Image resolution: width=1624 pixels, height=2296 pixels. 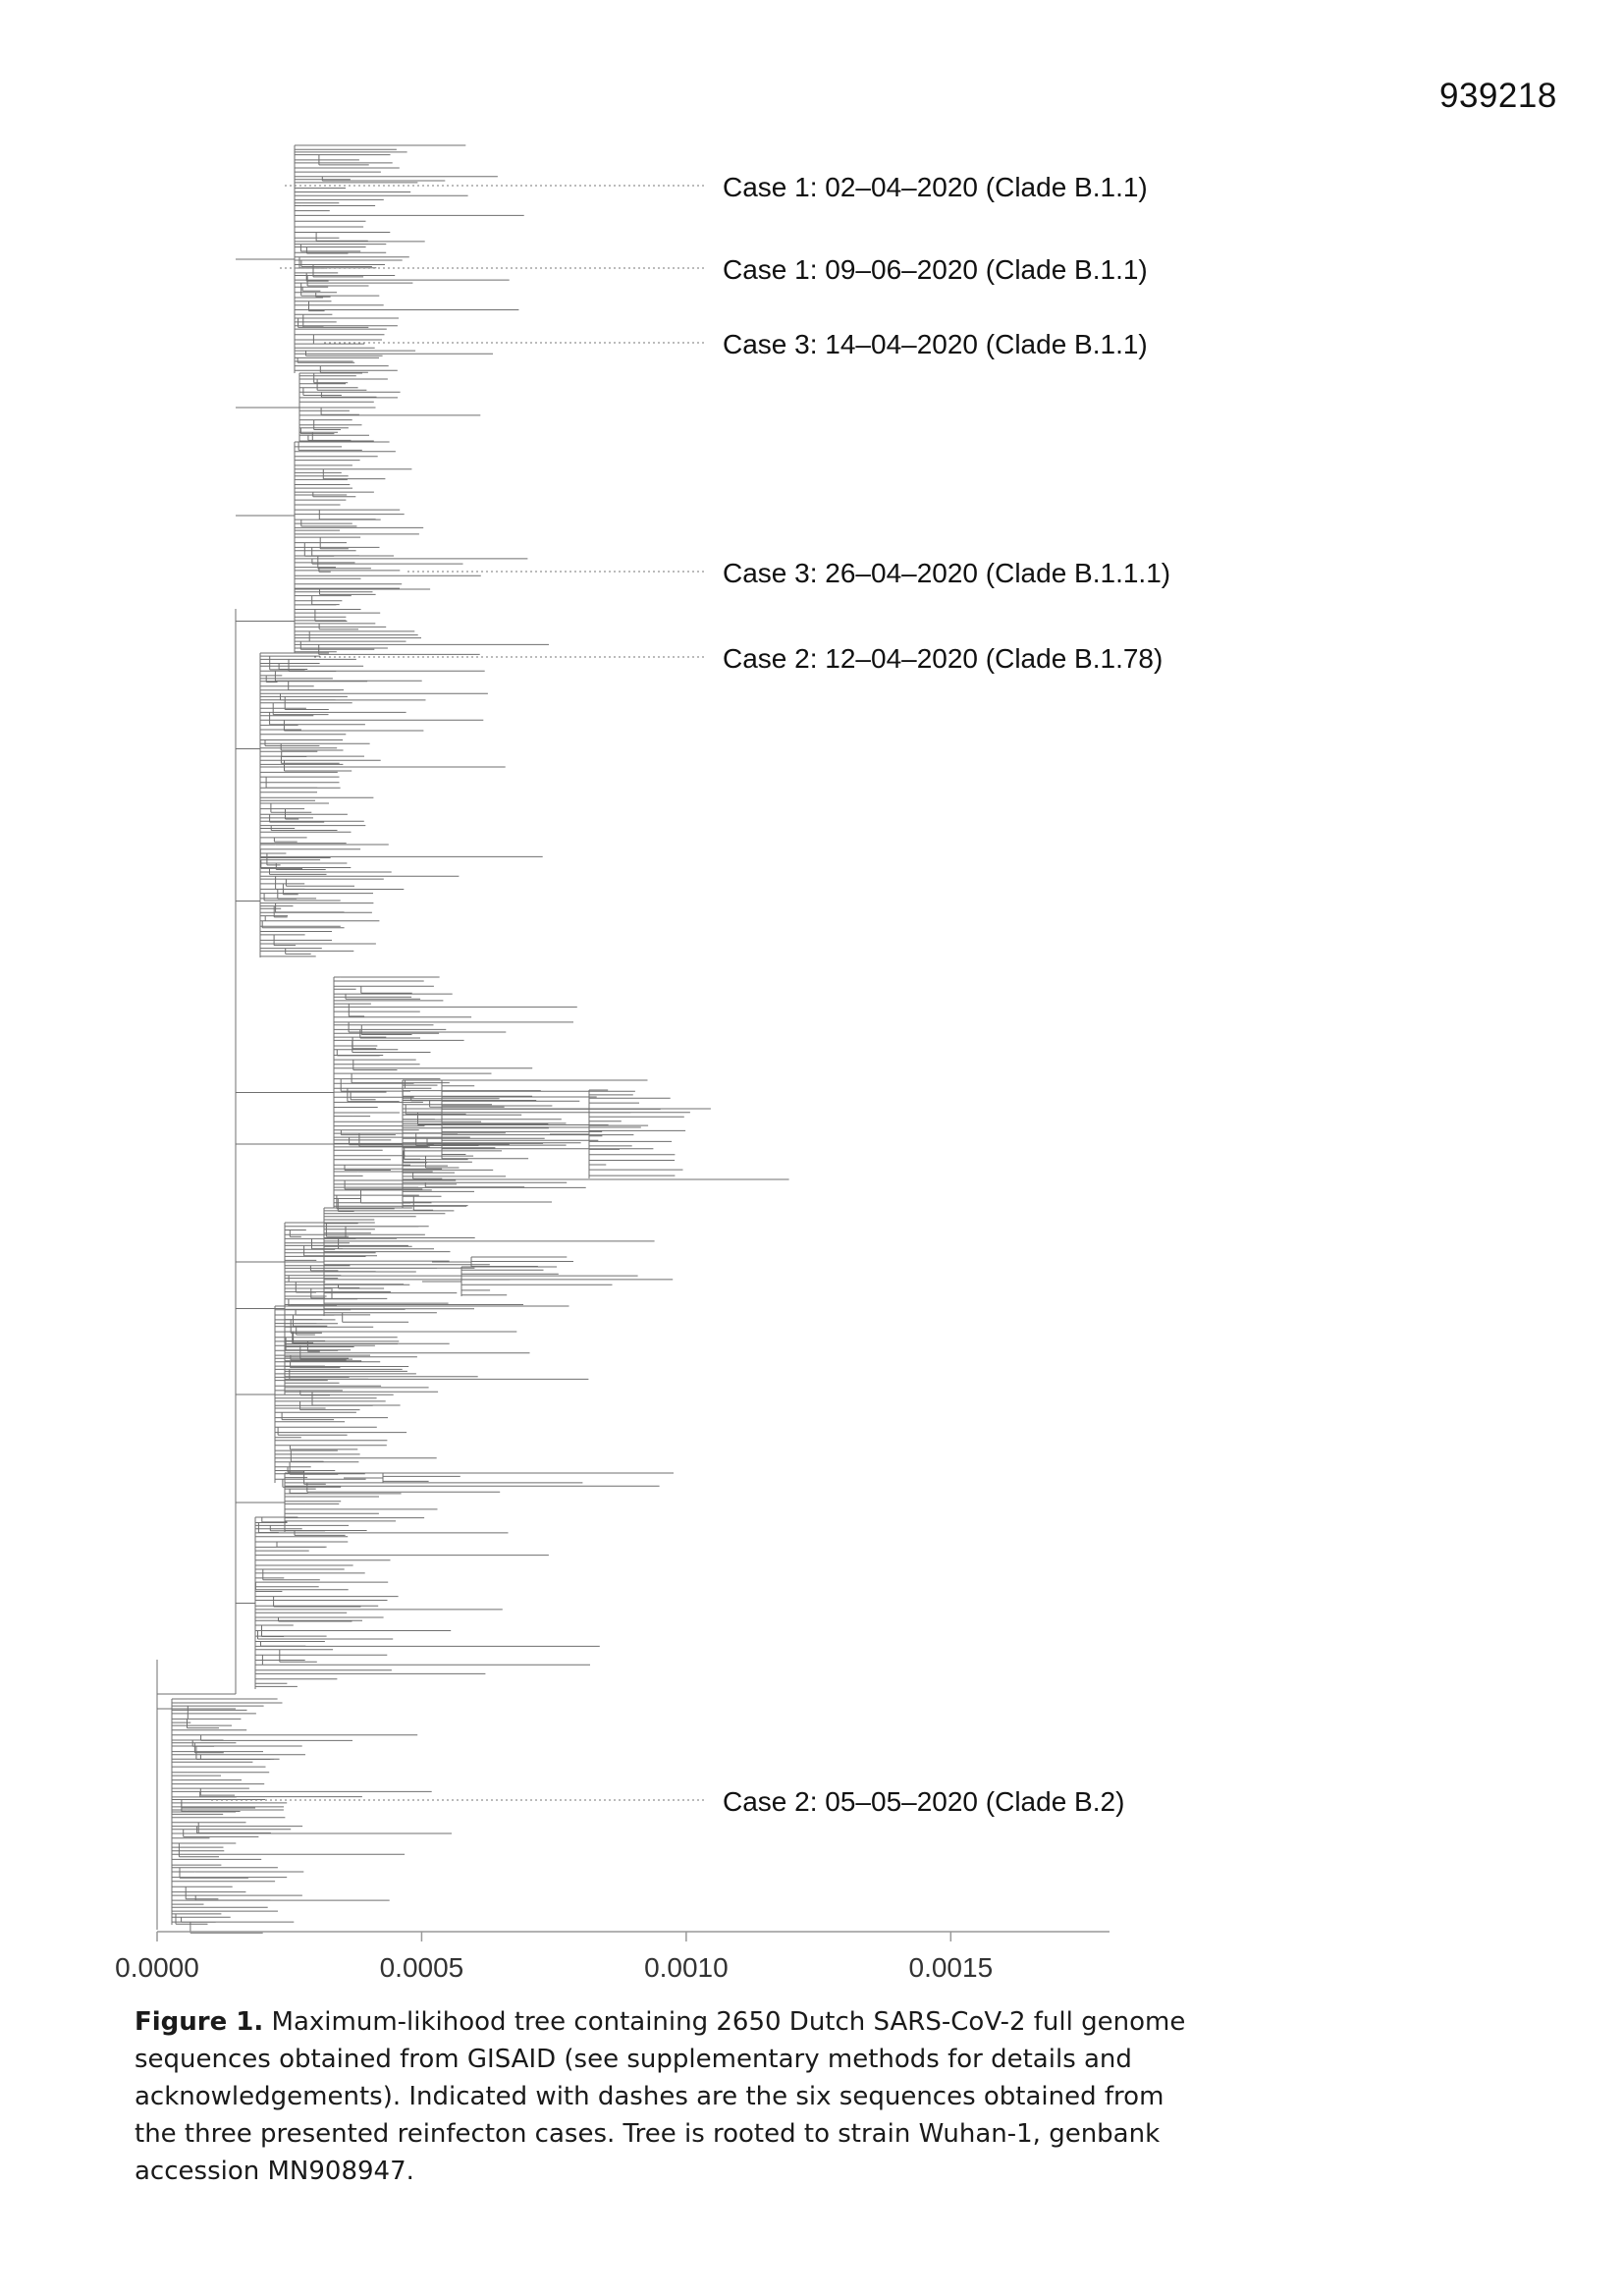 What do you see at coordinates (422, 1967) in the screenshot?
I see `axis-tick-label: 0.0005` at bounding box center [422, 1967].